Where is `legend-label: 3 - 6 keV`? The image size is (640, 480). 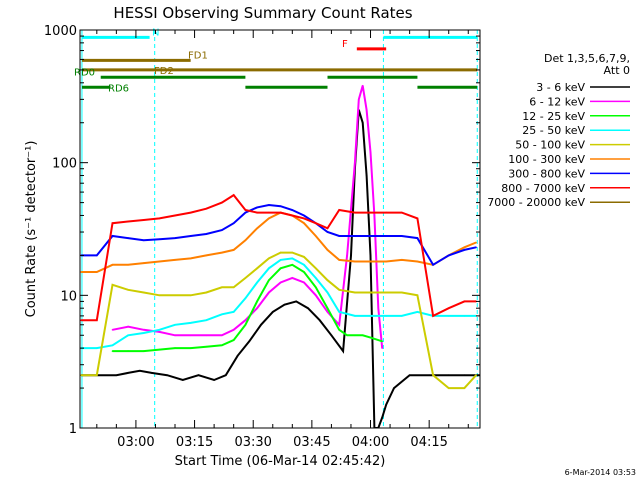 legend-label: 3 - 6 keV is located at coordinates (560, 87).